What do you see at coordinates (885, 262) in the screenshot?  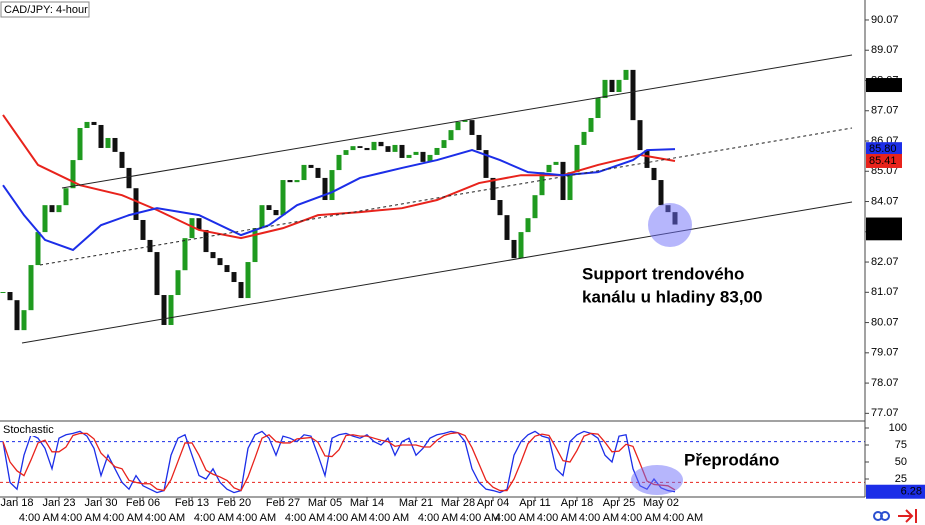 I see `y-tick-label: 82.07` at bounding box center [885, 262].